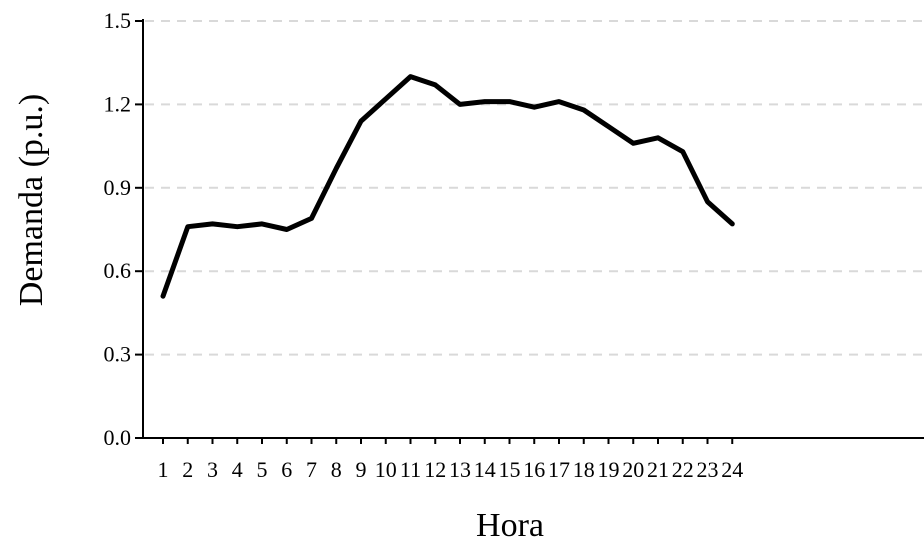 The height and width of the screenshot is (549, 924). What do you see at coordinates (286, 469) in the screenshot?
I see `x-tick-label: 6` at bounding box center [286, 469].